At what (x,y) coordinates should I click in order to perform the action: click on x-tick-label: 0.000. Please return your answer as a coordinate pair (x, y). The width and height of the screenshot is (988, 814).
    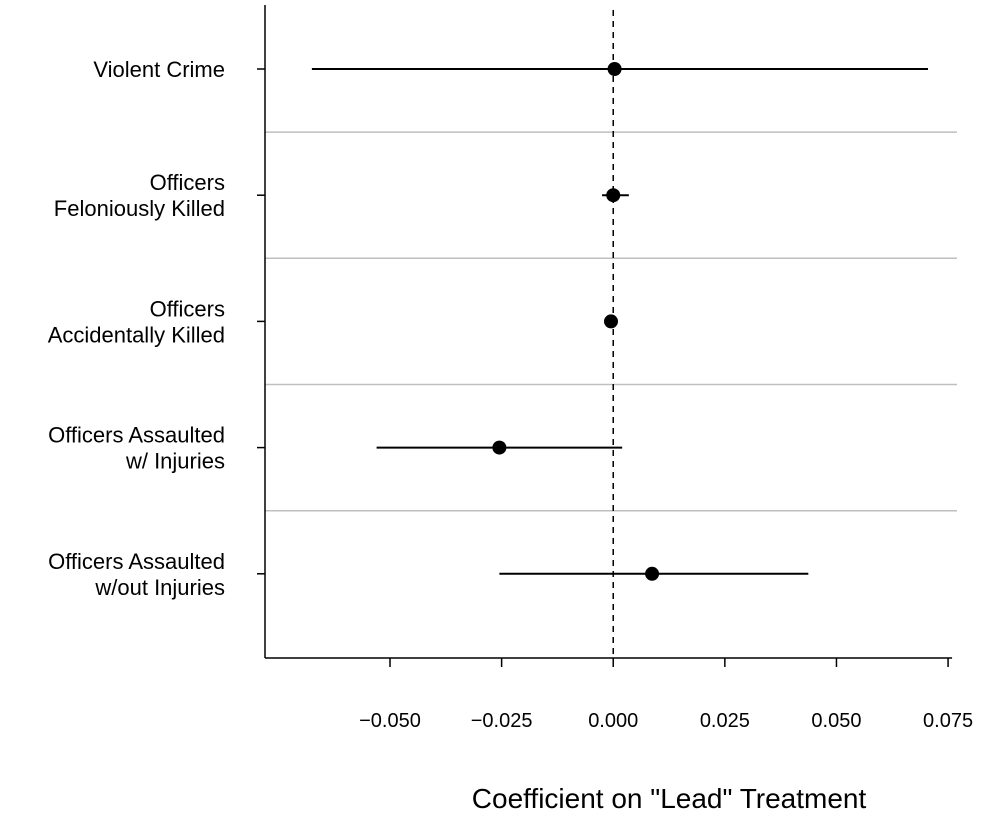
    Looking at the image, I should click on (613, 721).